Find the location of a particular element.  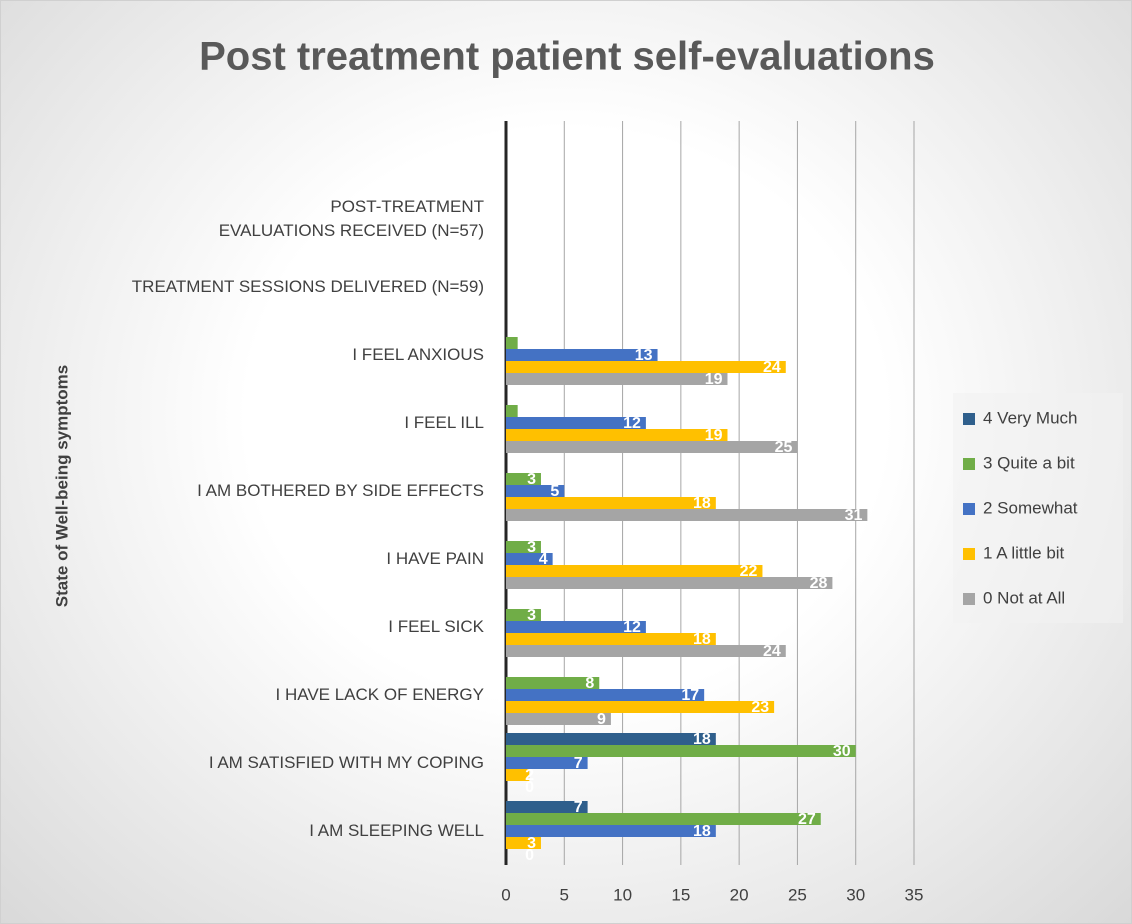

y-tick-label: I AM BOTHERED BY SIDE EFFECTS is located at coordinates (340, 490).